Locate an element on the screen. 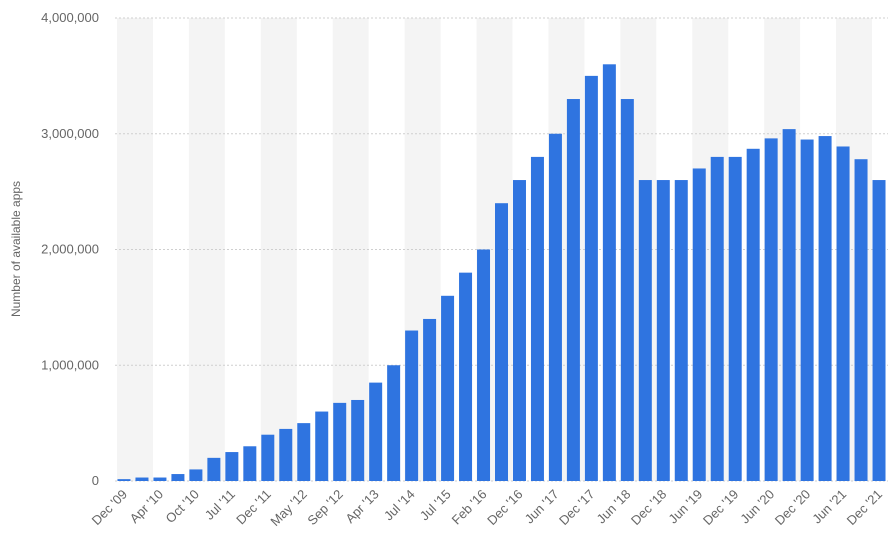  x-tick-label: Dec '18 is located at coordinates (648, 507).